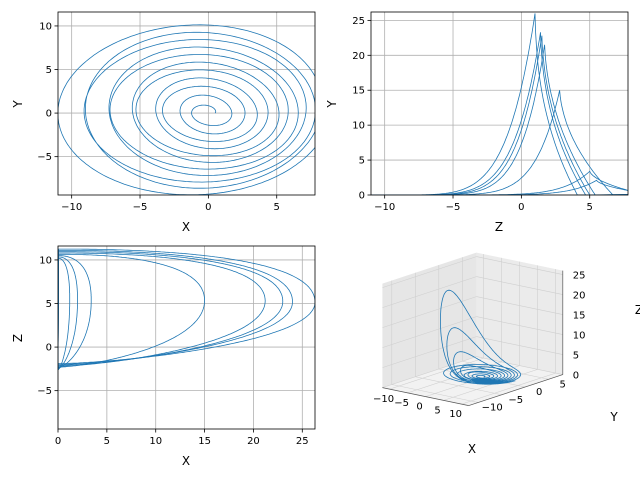 The image size is (640, 480). I want to click on ytick-label: 15, so click(358, 91).